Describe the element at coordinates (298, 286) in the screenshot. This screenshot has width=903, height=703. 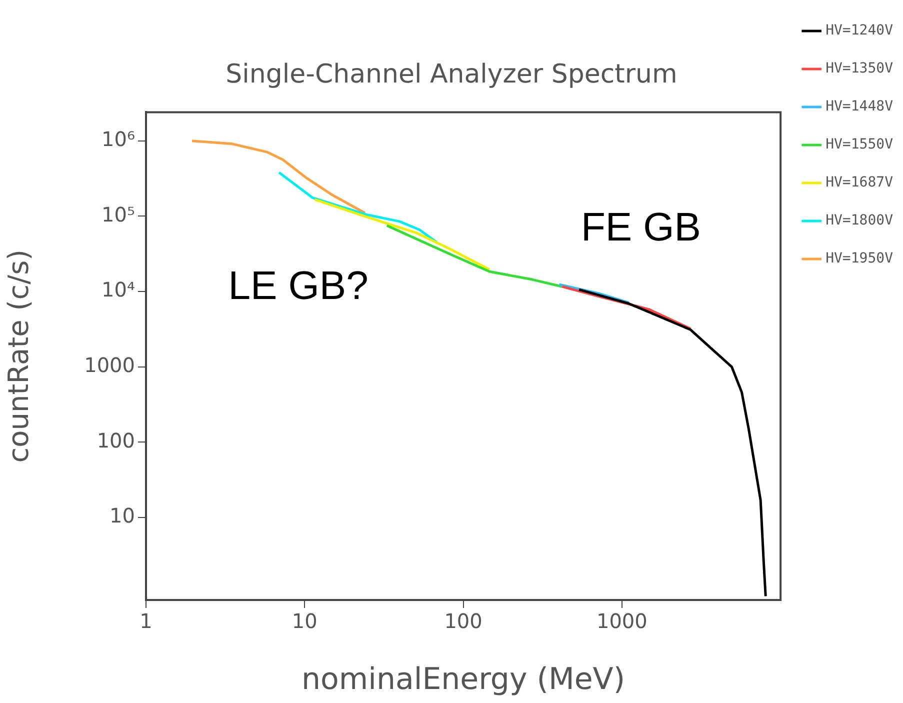
I see `annotation: LE GB?` at that location.